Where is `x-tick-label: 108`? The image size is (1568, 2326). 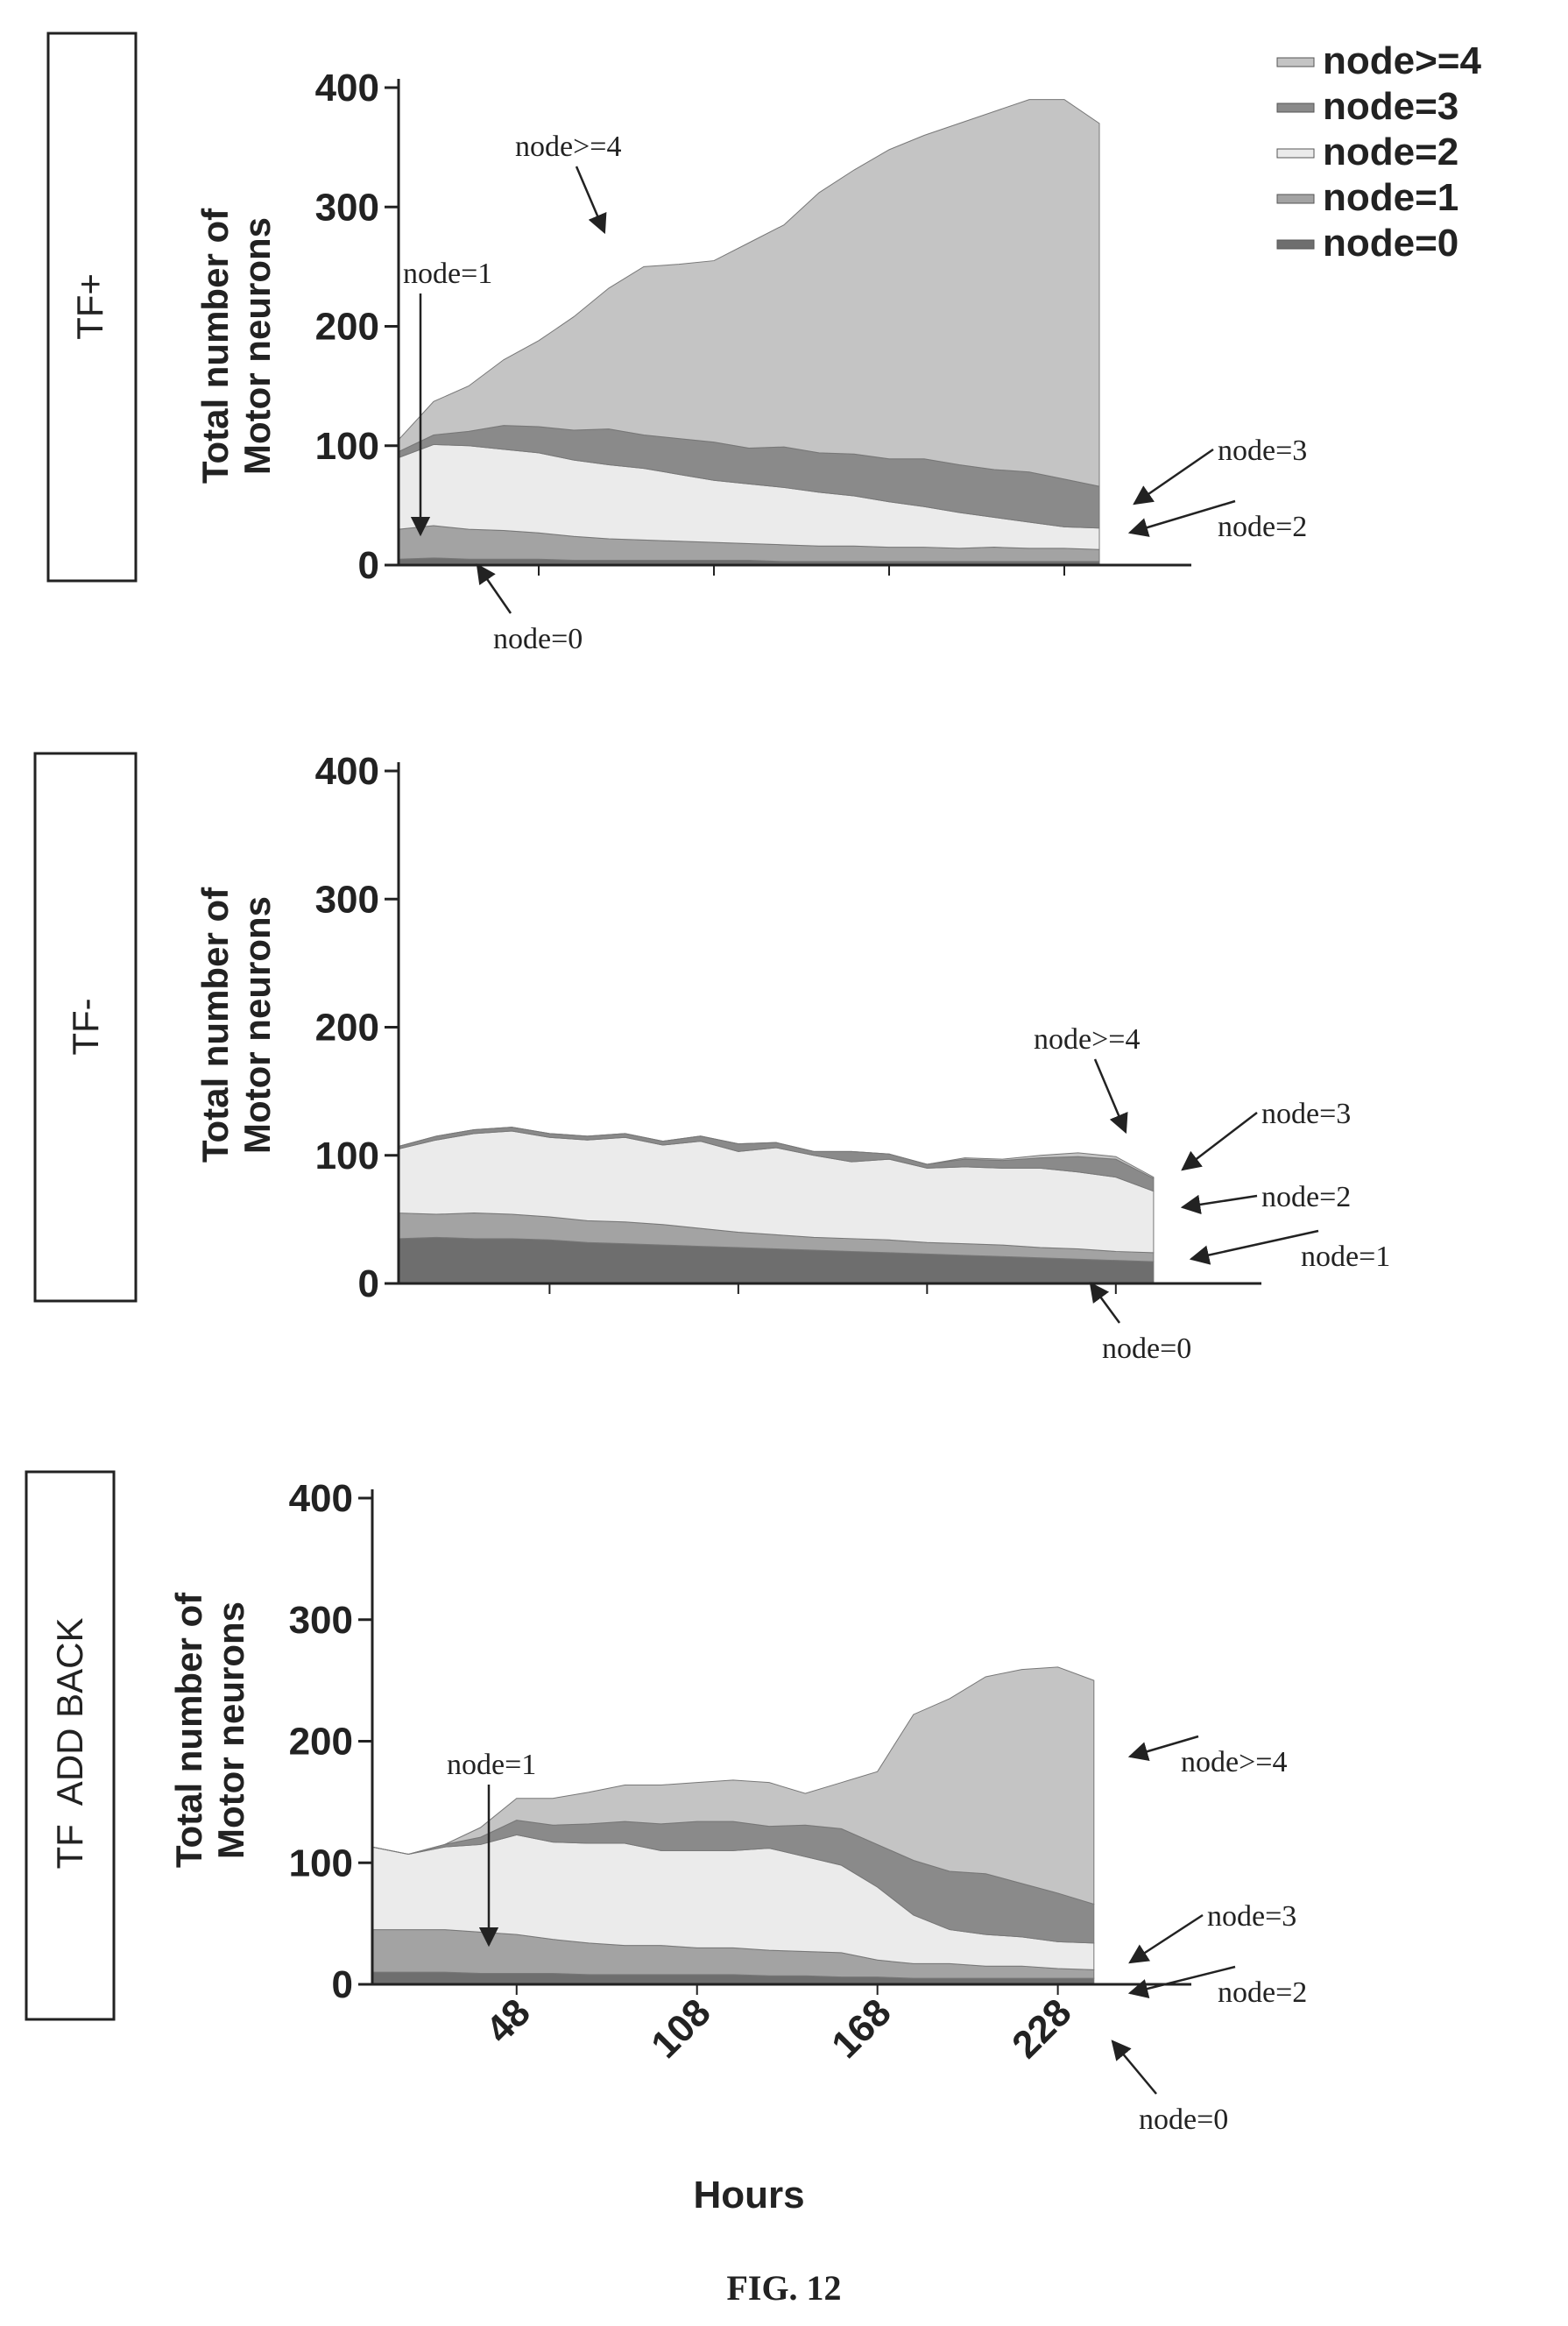
x-tick-label: 108 is located at coordinates (681, 2028).